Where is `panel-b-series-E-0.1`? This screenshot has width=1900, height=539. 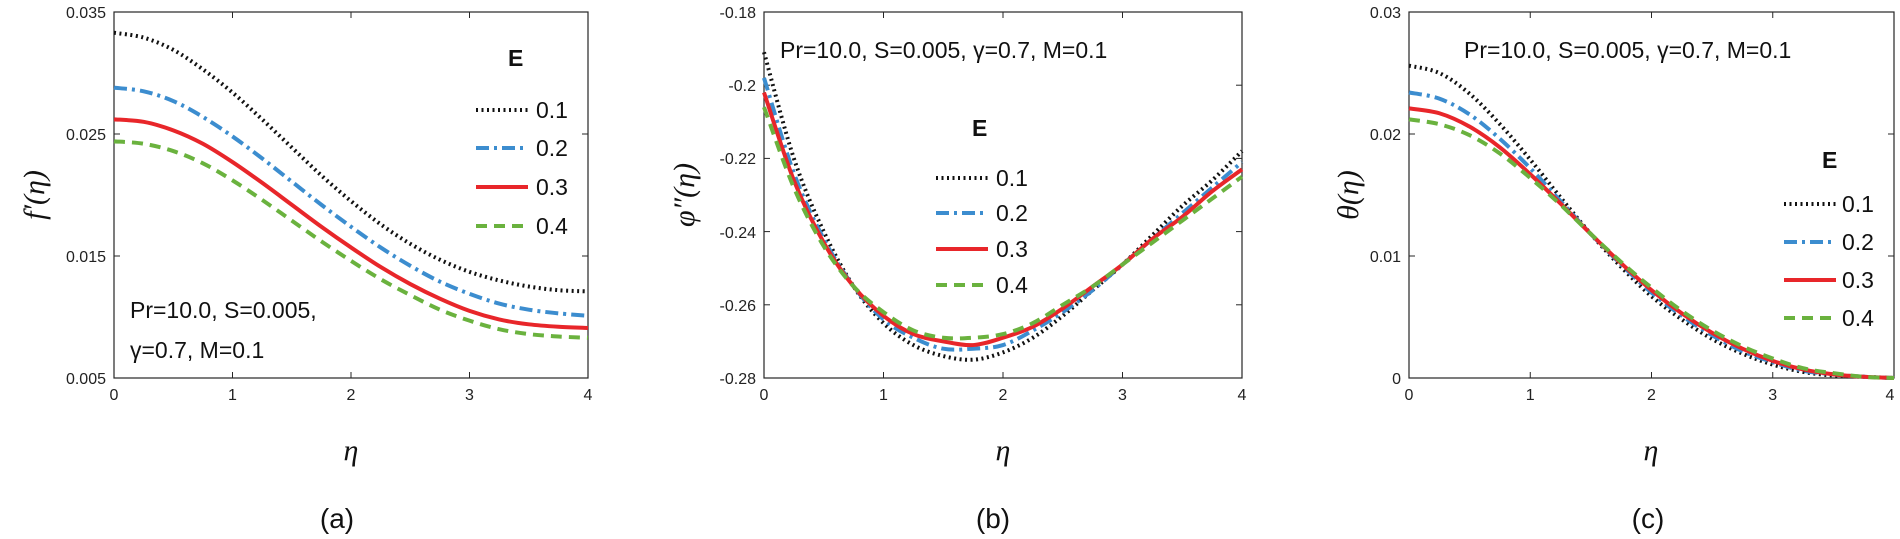
panel-b-series-E-0.1 is located at coordinates (1003, 206).